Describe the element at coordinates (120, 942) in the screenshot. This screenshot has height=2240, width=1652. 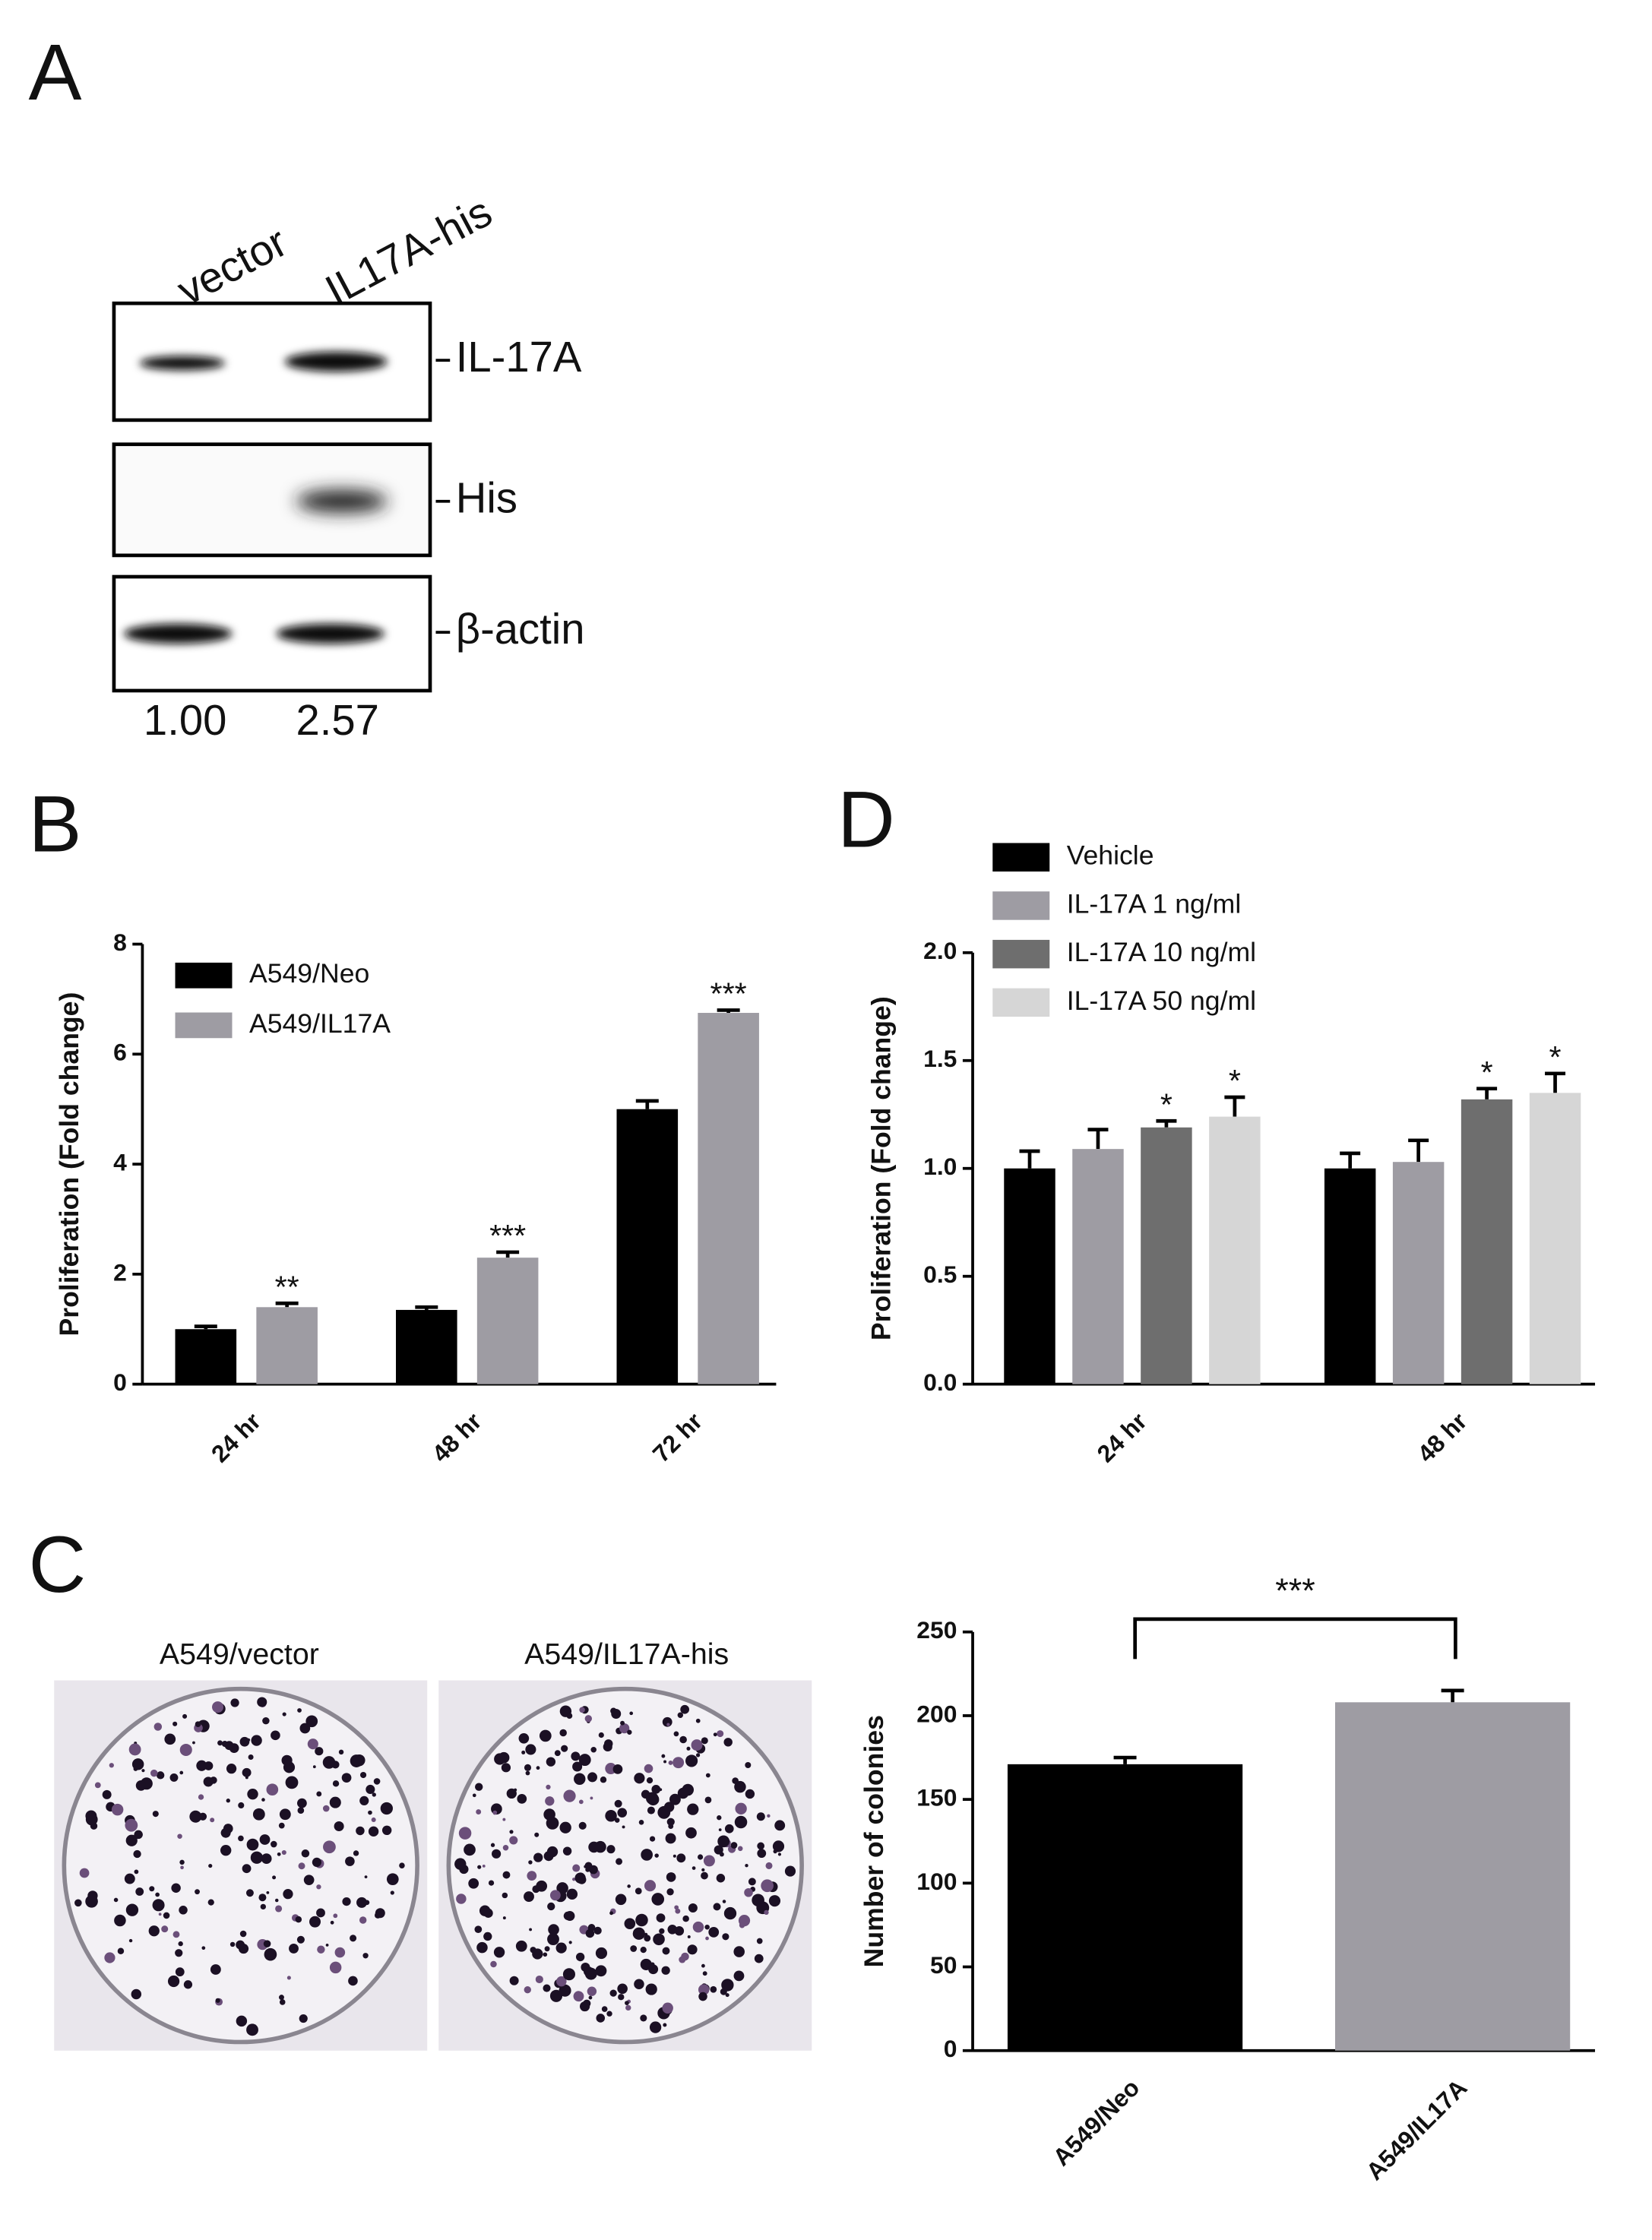
I see `y-tick-label: 8` at that location.